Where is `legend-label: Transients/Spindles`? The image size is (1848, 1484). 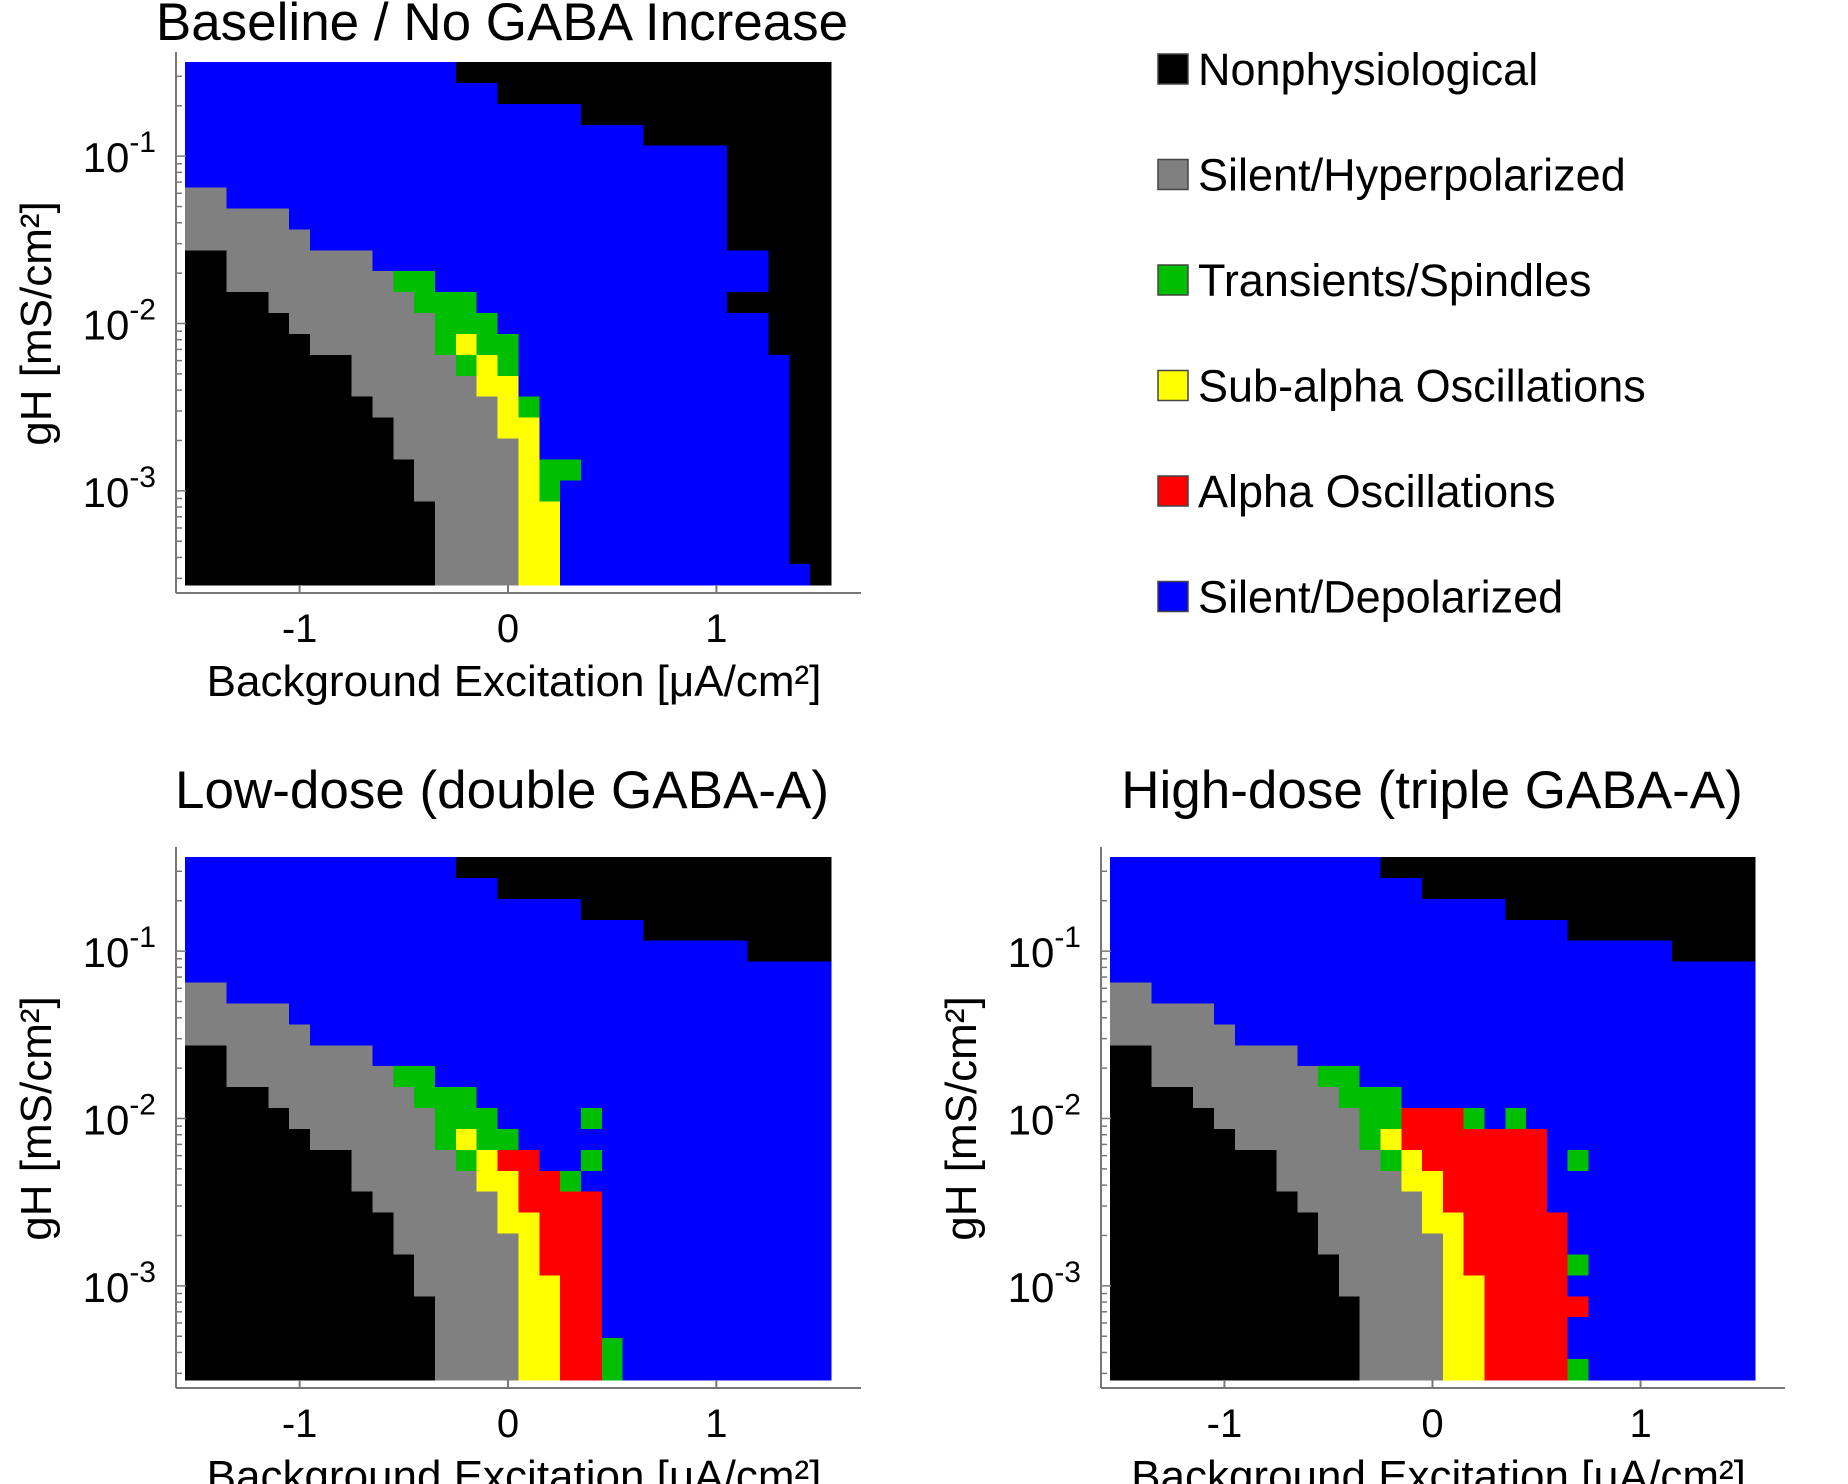 legend-label: Transients/Spindles is located at coordinates (1395, 280).